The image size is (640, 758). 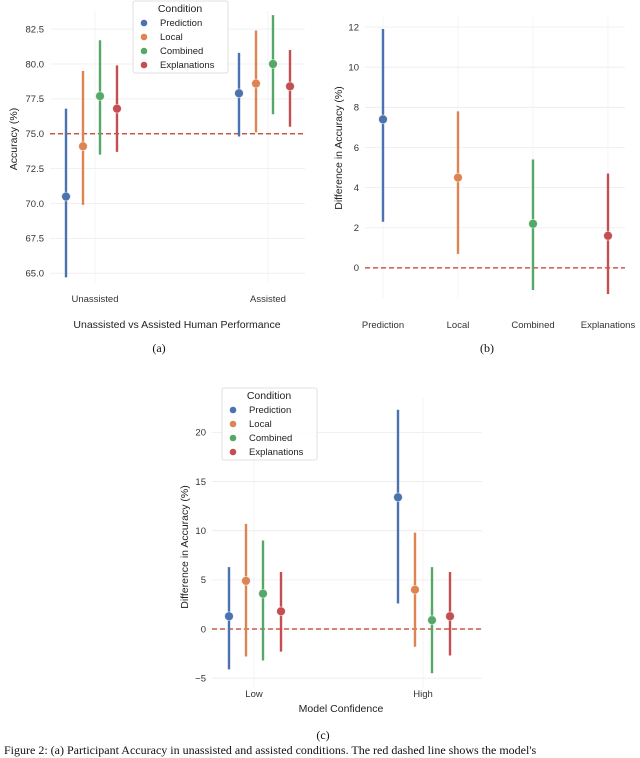 I want to click on y-axis-label: Accuracy (%), so click(x=14, y=139).